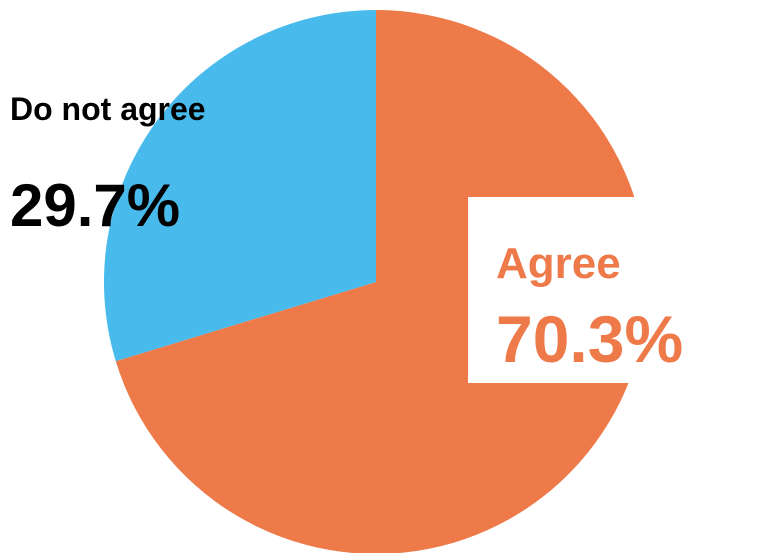 The width and height of the screenshot is (772, 553). Describe the element at coordinates (558, 263) in the screenshot. I see `agree-label: Agree` at that location.